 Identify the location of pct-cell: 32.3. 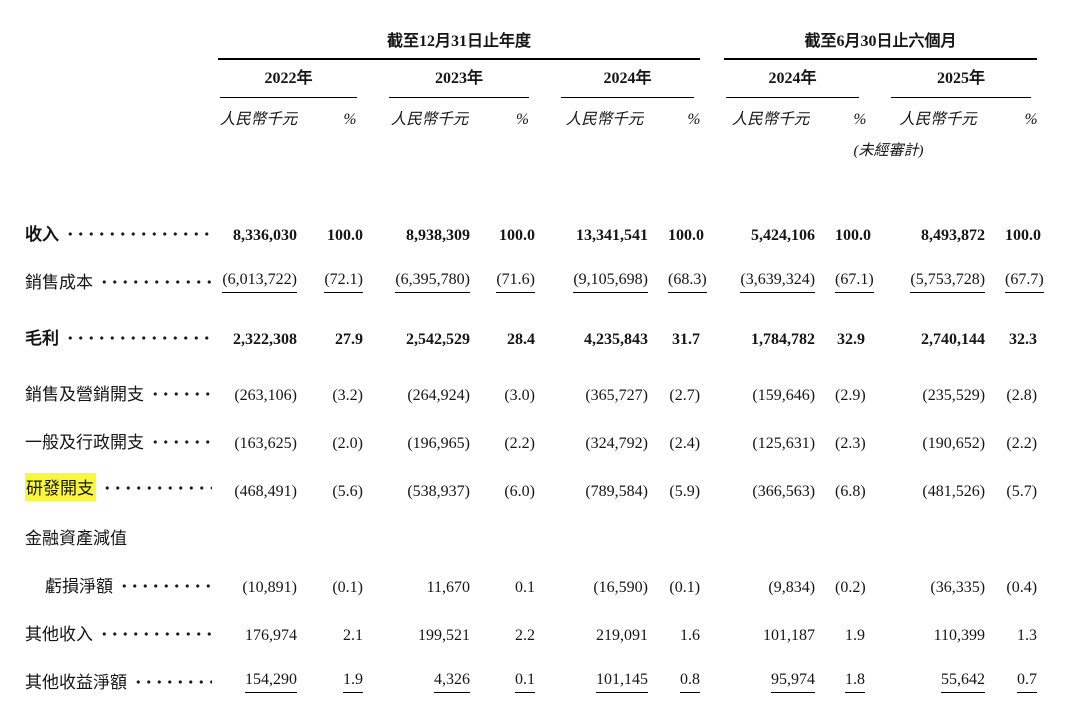
(1023, 339).